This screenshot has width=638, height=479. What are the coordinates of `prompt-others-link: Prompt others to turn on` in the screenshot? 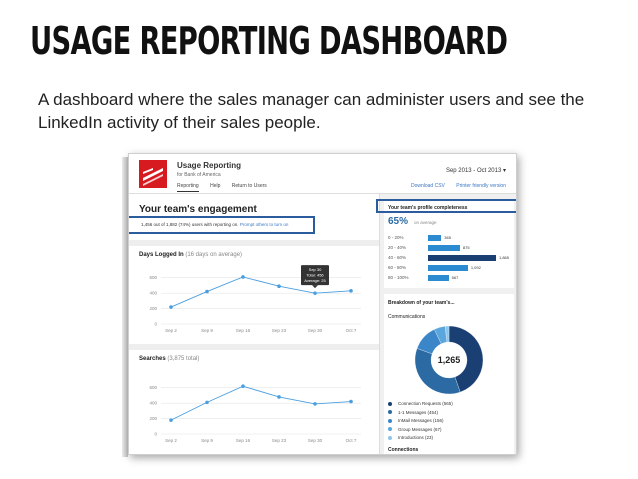 It's located at (264, 224).